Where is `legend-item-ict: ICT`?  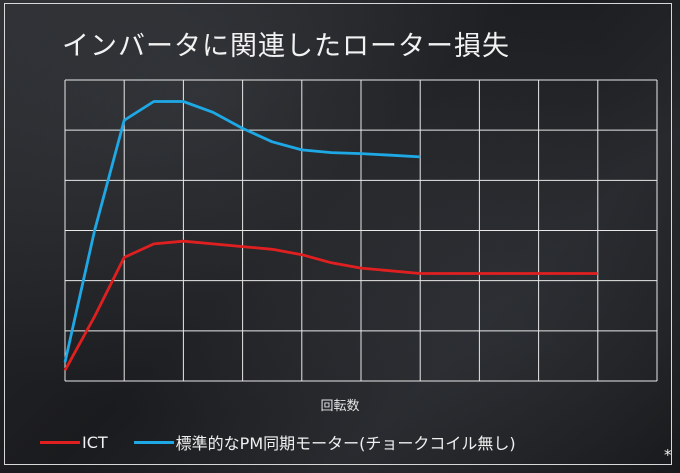 legend-item-ict: ICT is located at coordinates (74, 442).